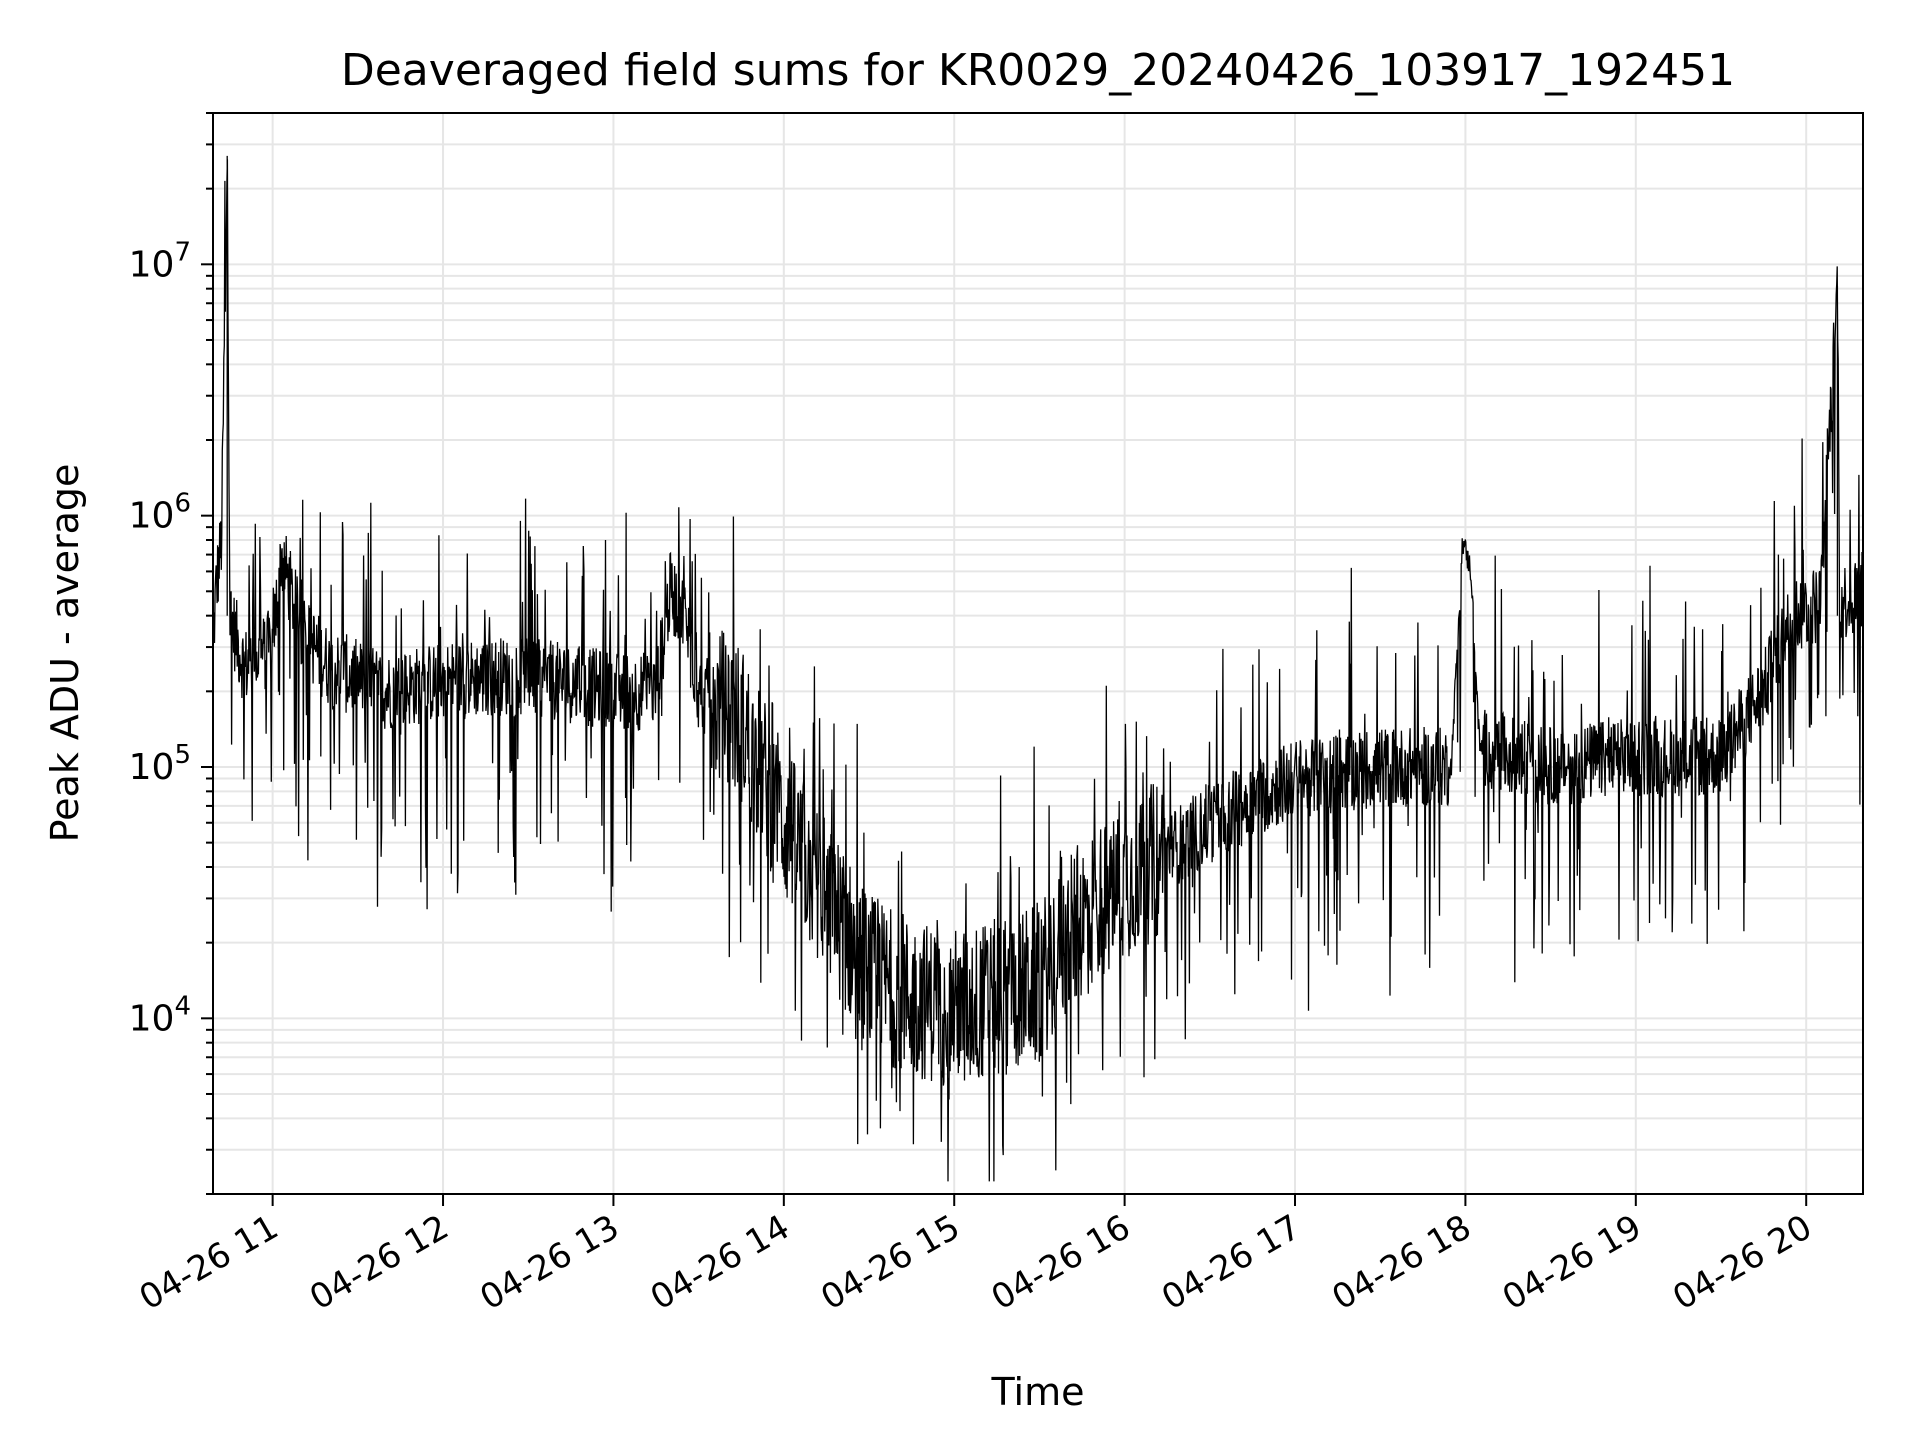  Describe the element at coordinates (1038, 1392) in the screenshot. I see `x-axis-label: Time` at that location.